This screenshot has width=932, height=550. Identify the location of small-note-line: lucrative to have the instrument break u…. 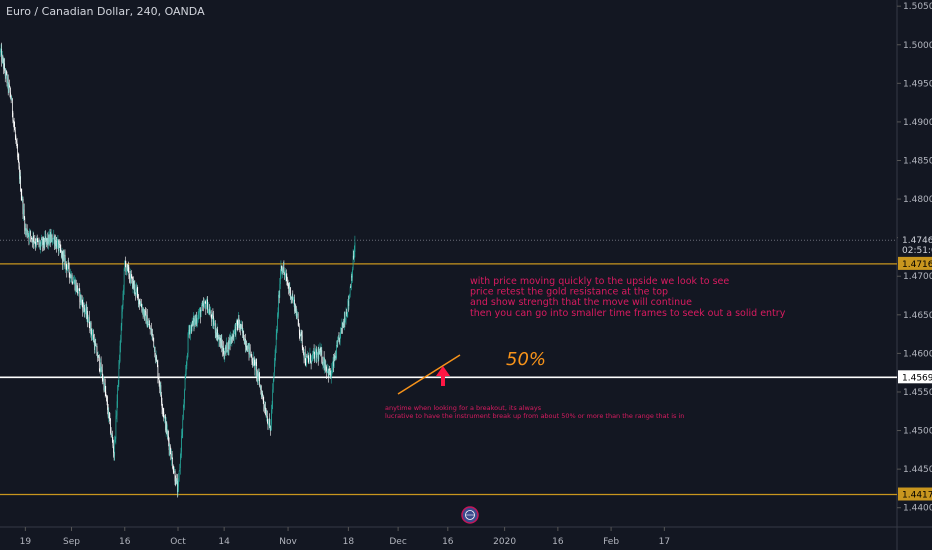
(534, 416).